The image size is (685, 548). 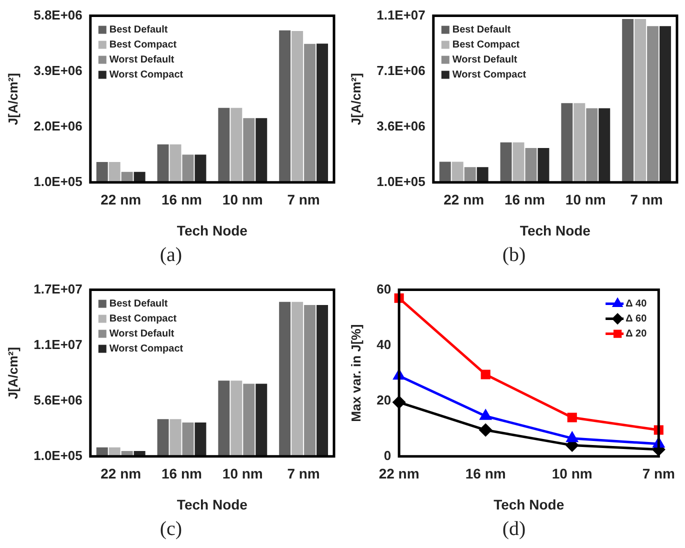 I want to click on legend-label: Δ 40, so click(x=637, y=304).